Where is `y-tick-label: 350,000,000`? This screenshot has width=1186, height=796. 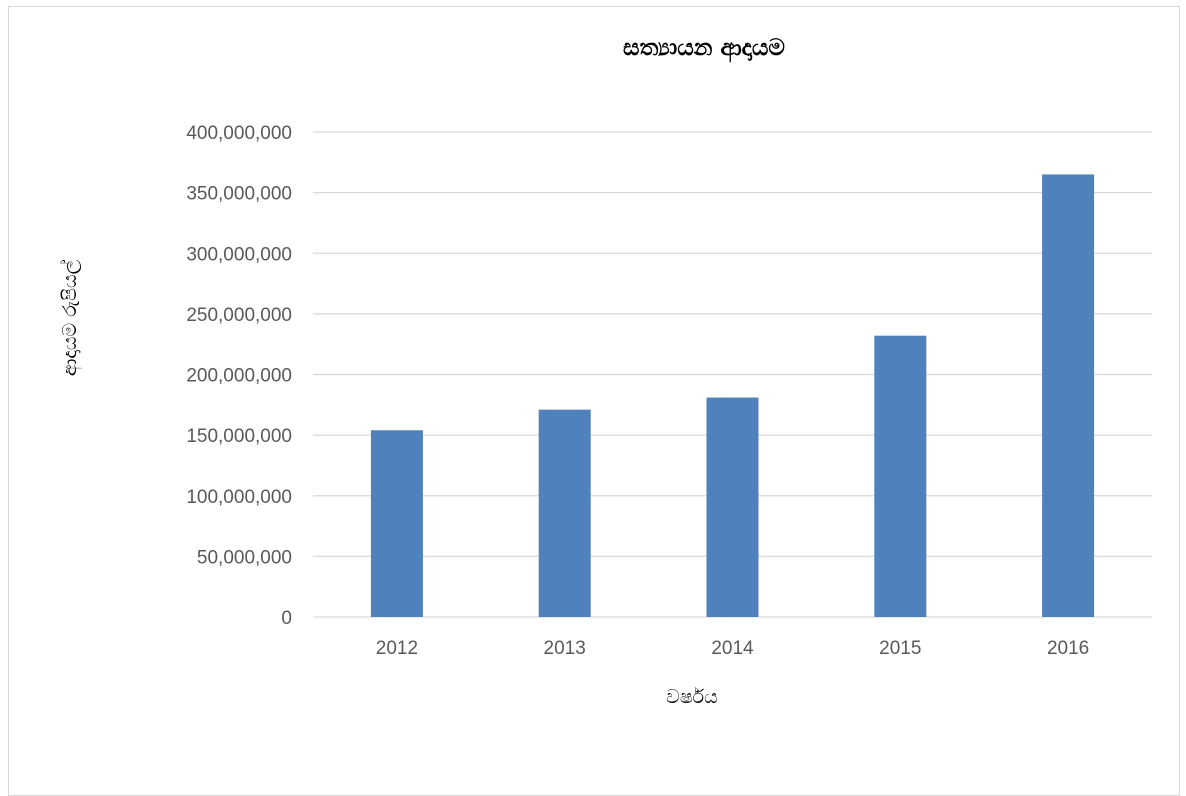
y-tick-label: 350,000,000 is located at coordinates (239, 194).